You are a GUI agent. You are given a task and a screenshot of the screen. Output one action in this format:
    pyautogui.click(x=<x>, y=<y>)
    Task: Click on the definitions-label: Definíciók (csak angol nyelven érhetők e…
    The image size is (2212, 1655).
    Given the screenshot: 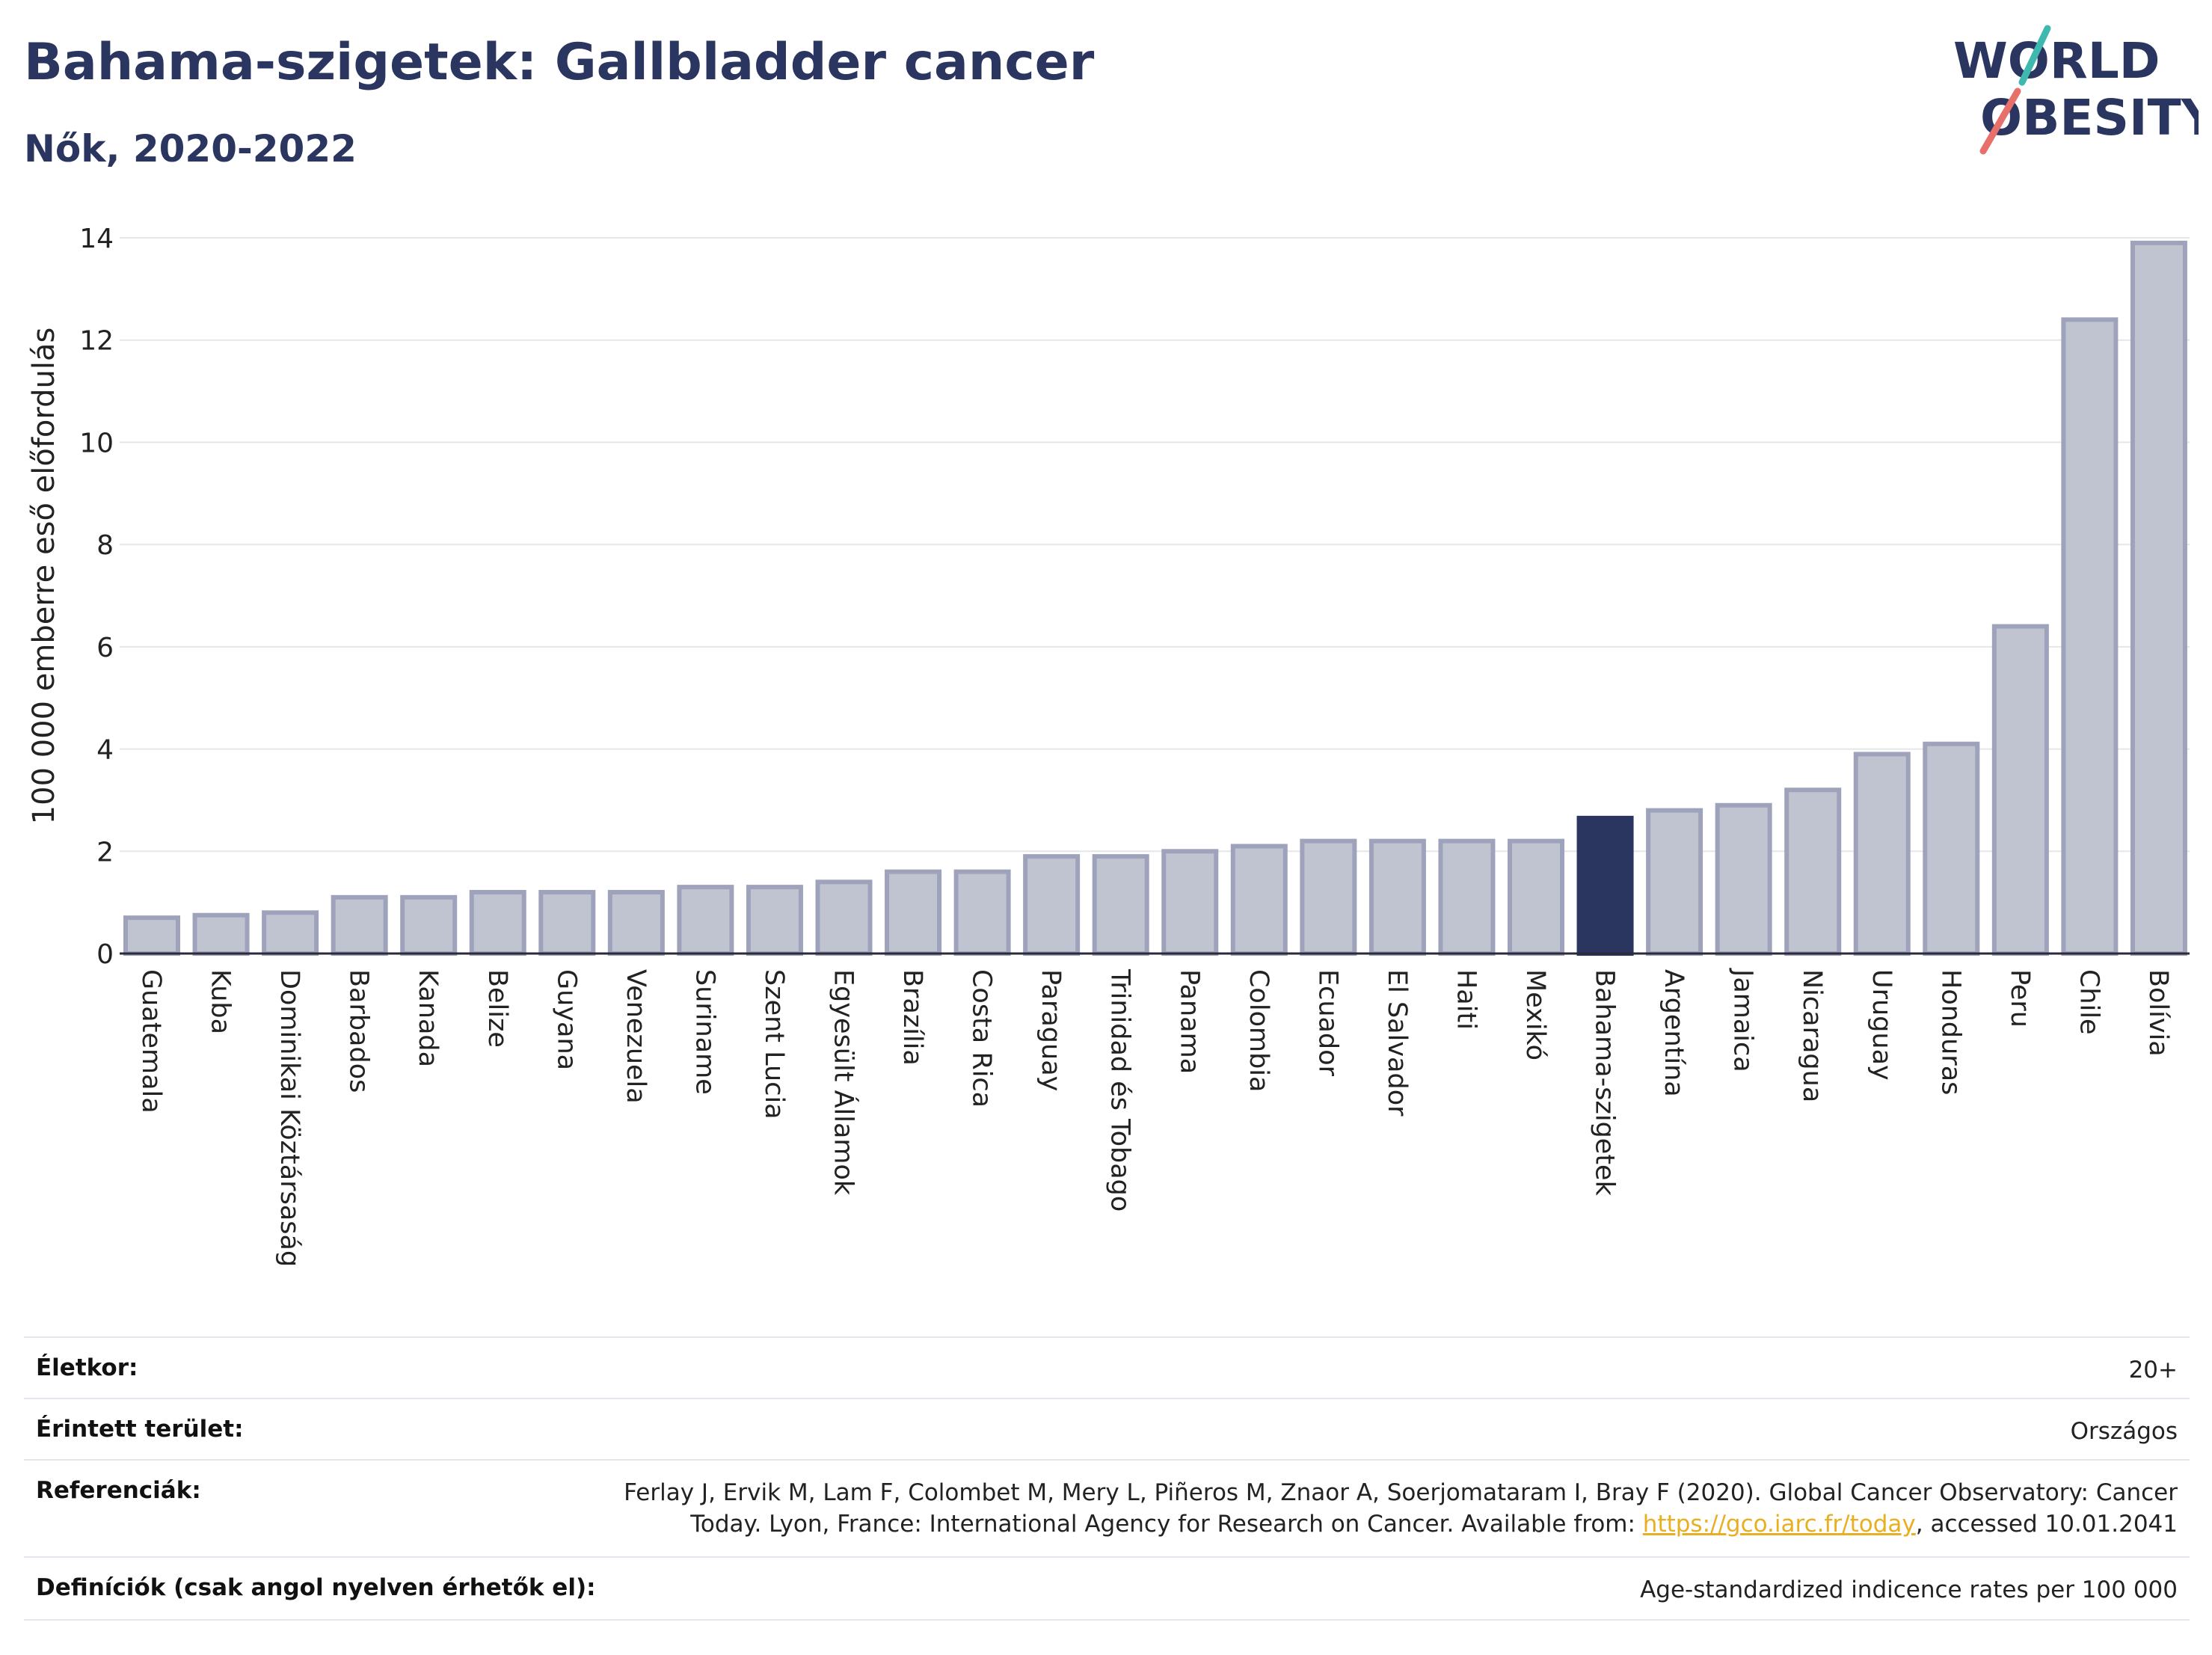 What is the action you would take?
    pyautogui.click(x=316, y=1587)
    